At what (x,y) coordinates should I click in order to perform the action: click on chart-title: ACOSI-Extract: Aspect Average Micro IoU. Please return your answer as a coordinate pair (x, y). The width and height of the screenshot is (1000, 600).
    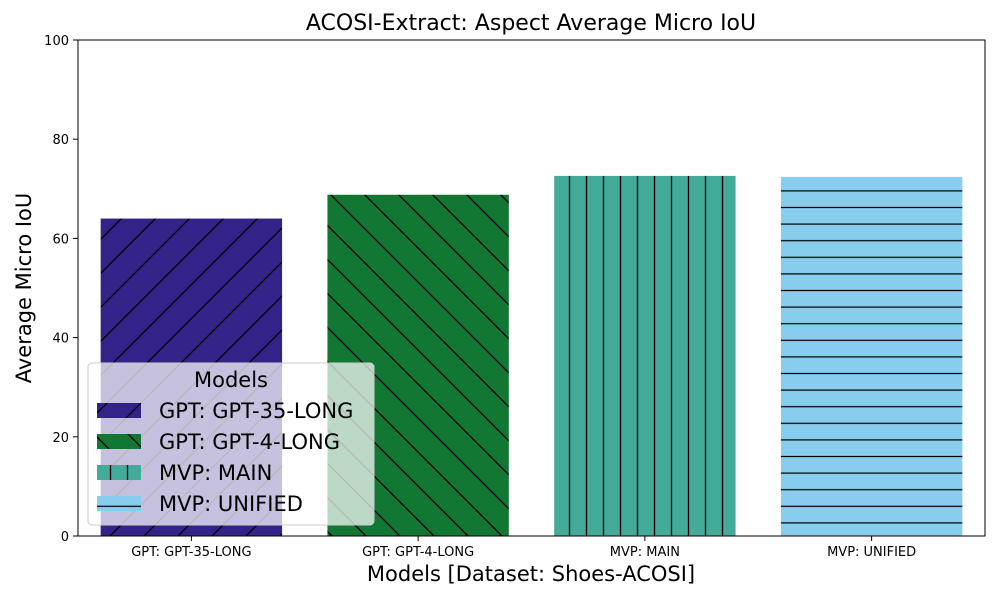
    Looking at the image, I should click on (531, 23).